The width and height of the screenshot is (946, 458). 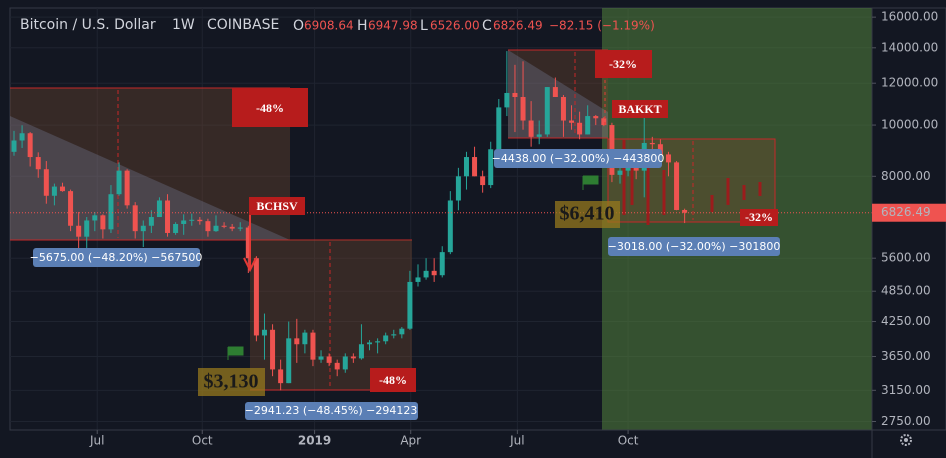 I want to click on x-tick-label: 2019, so click(x=314, y=441).